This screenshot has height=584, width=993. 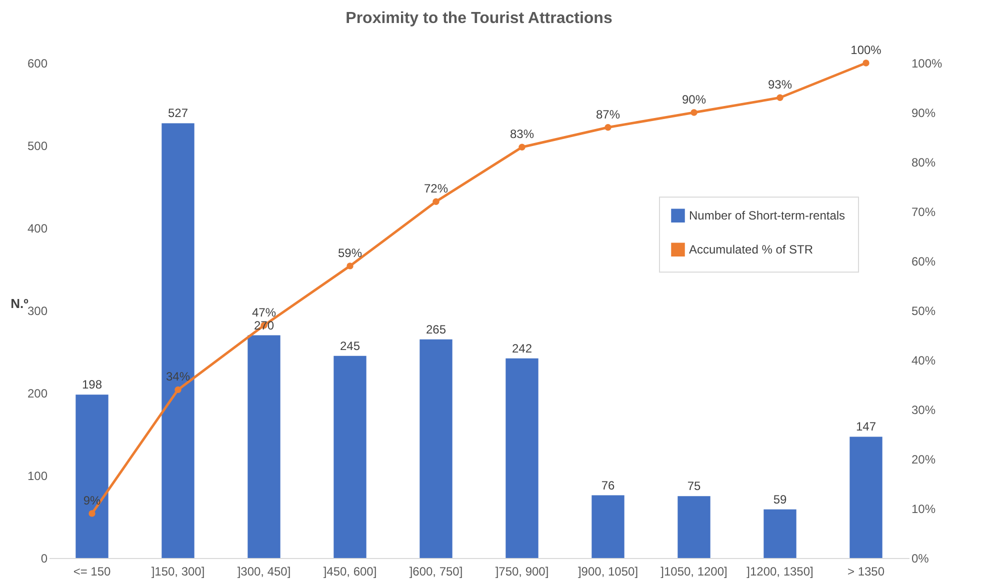 What do you see at coordinates (19, 303) in the screenshot?
I see `y-axis-title: N.º` at bounding box center [19, 303].